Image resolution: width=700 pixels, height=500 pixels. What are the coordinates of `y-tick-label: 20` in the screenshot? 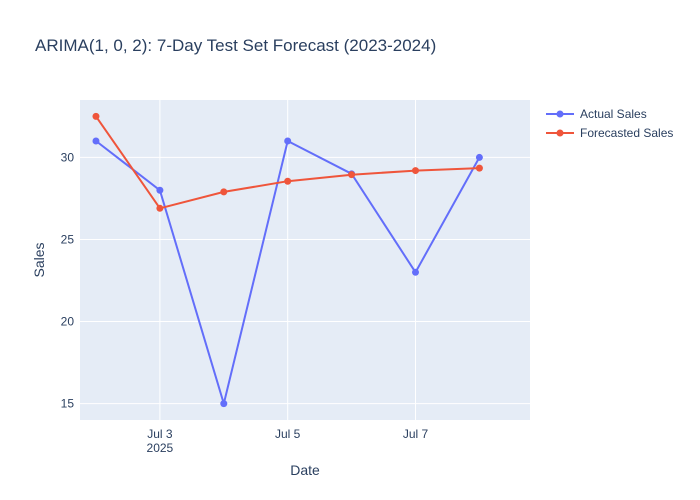 It's located at (68, 322).